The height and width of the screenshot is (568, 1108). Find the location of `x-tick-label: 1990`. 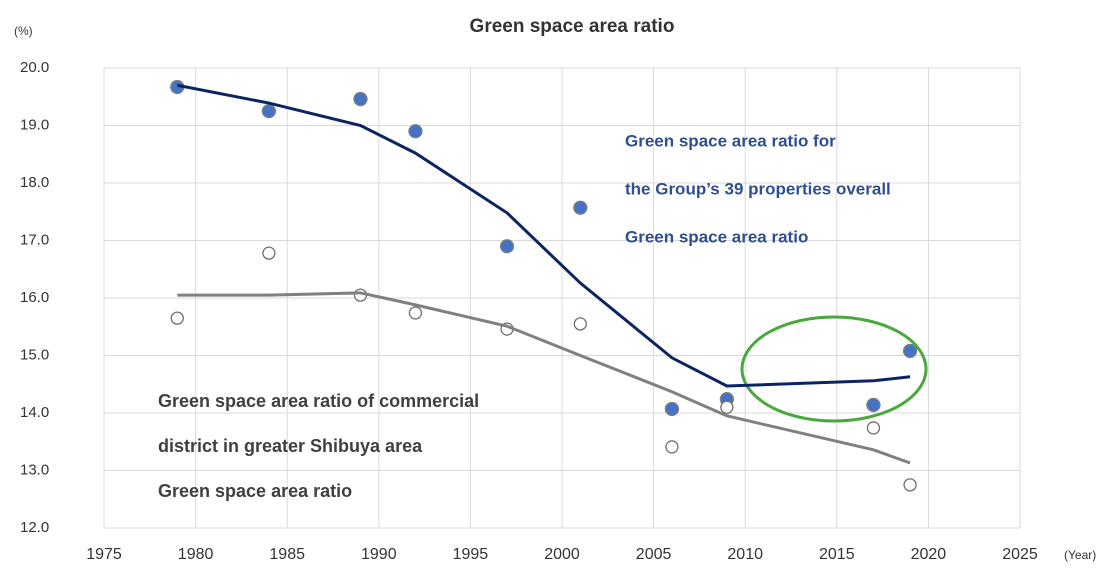

x-tick-label: 1990 is located at coordinates (379, 554).